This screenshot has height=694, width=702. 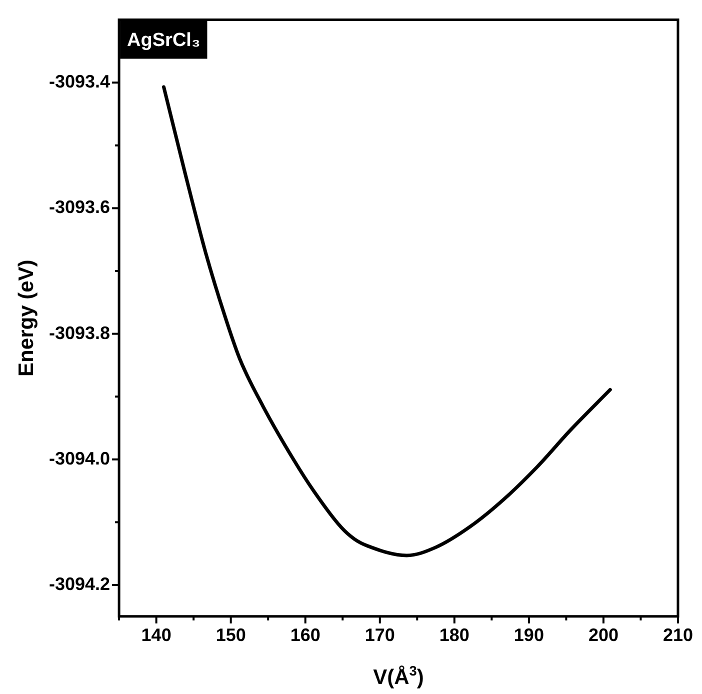 I want to click on x-tick-label: 200, so click(x=603, y=635).